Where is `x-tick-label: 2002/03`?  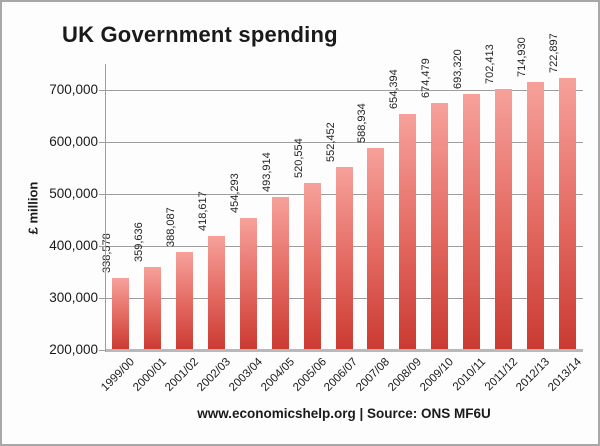 x-tick-label: 2002/03 is located at coordinates (214, 375).